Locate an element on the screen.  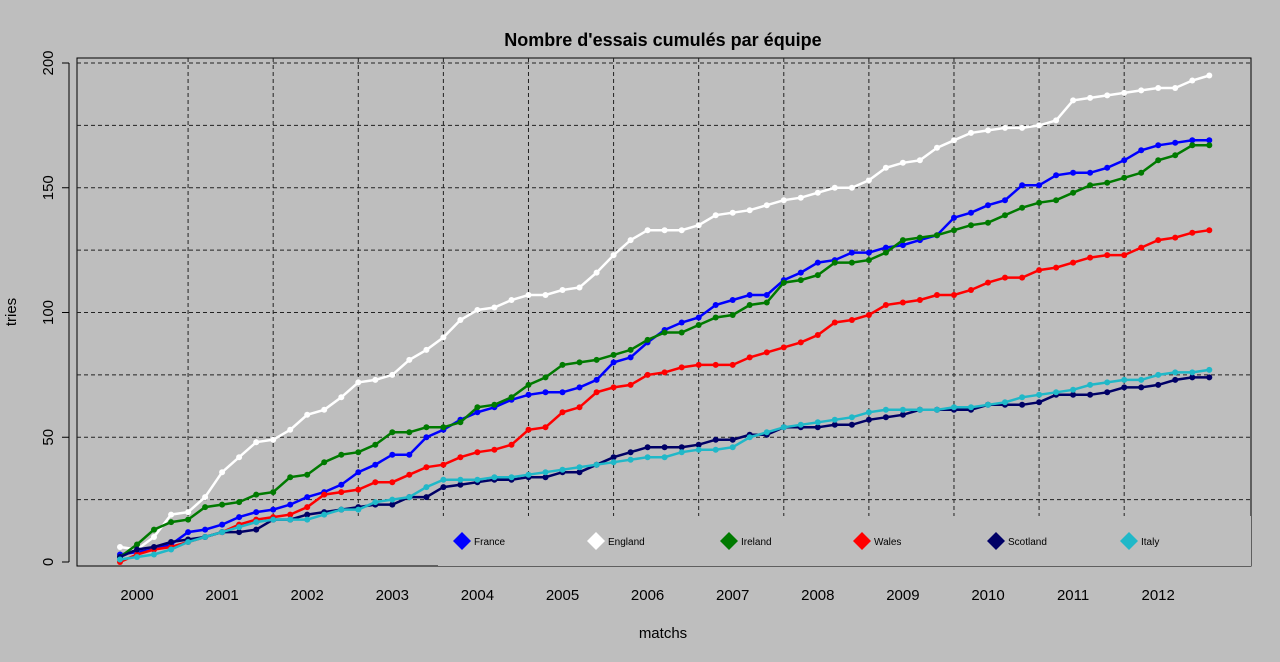
x-tick-label: 2001 is located at coordinates (221, 595).